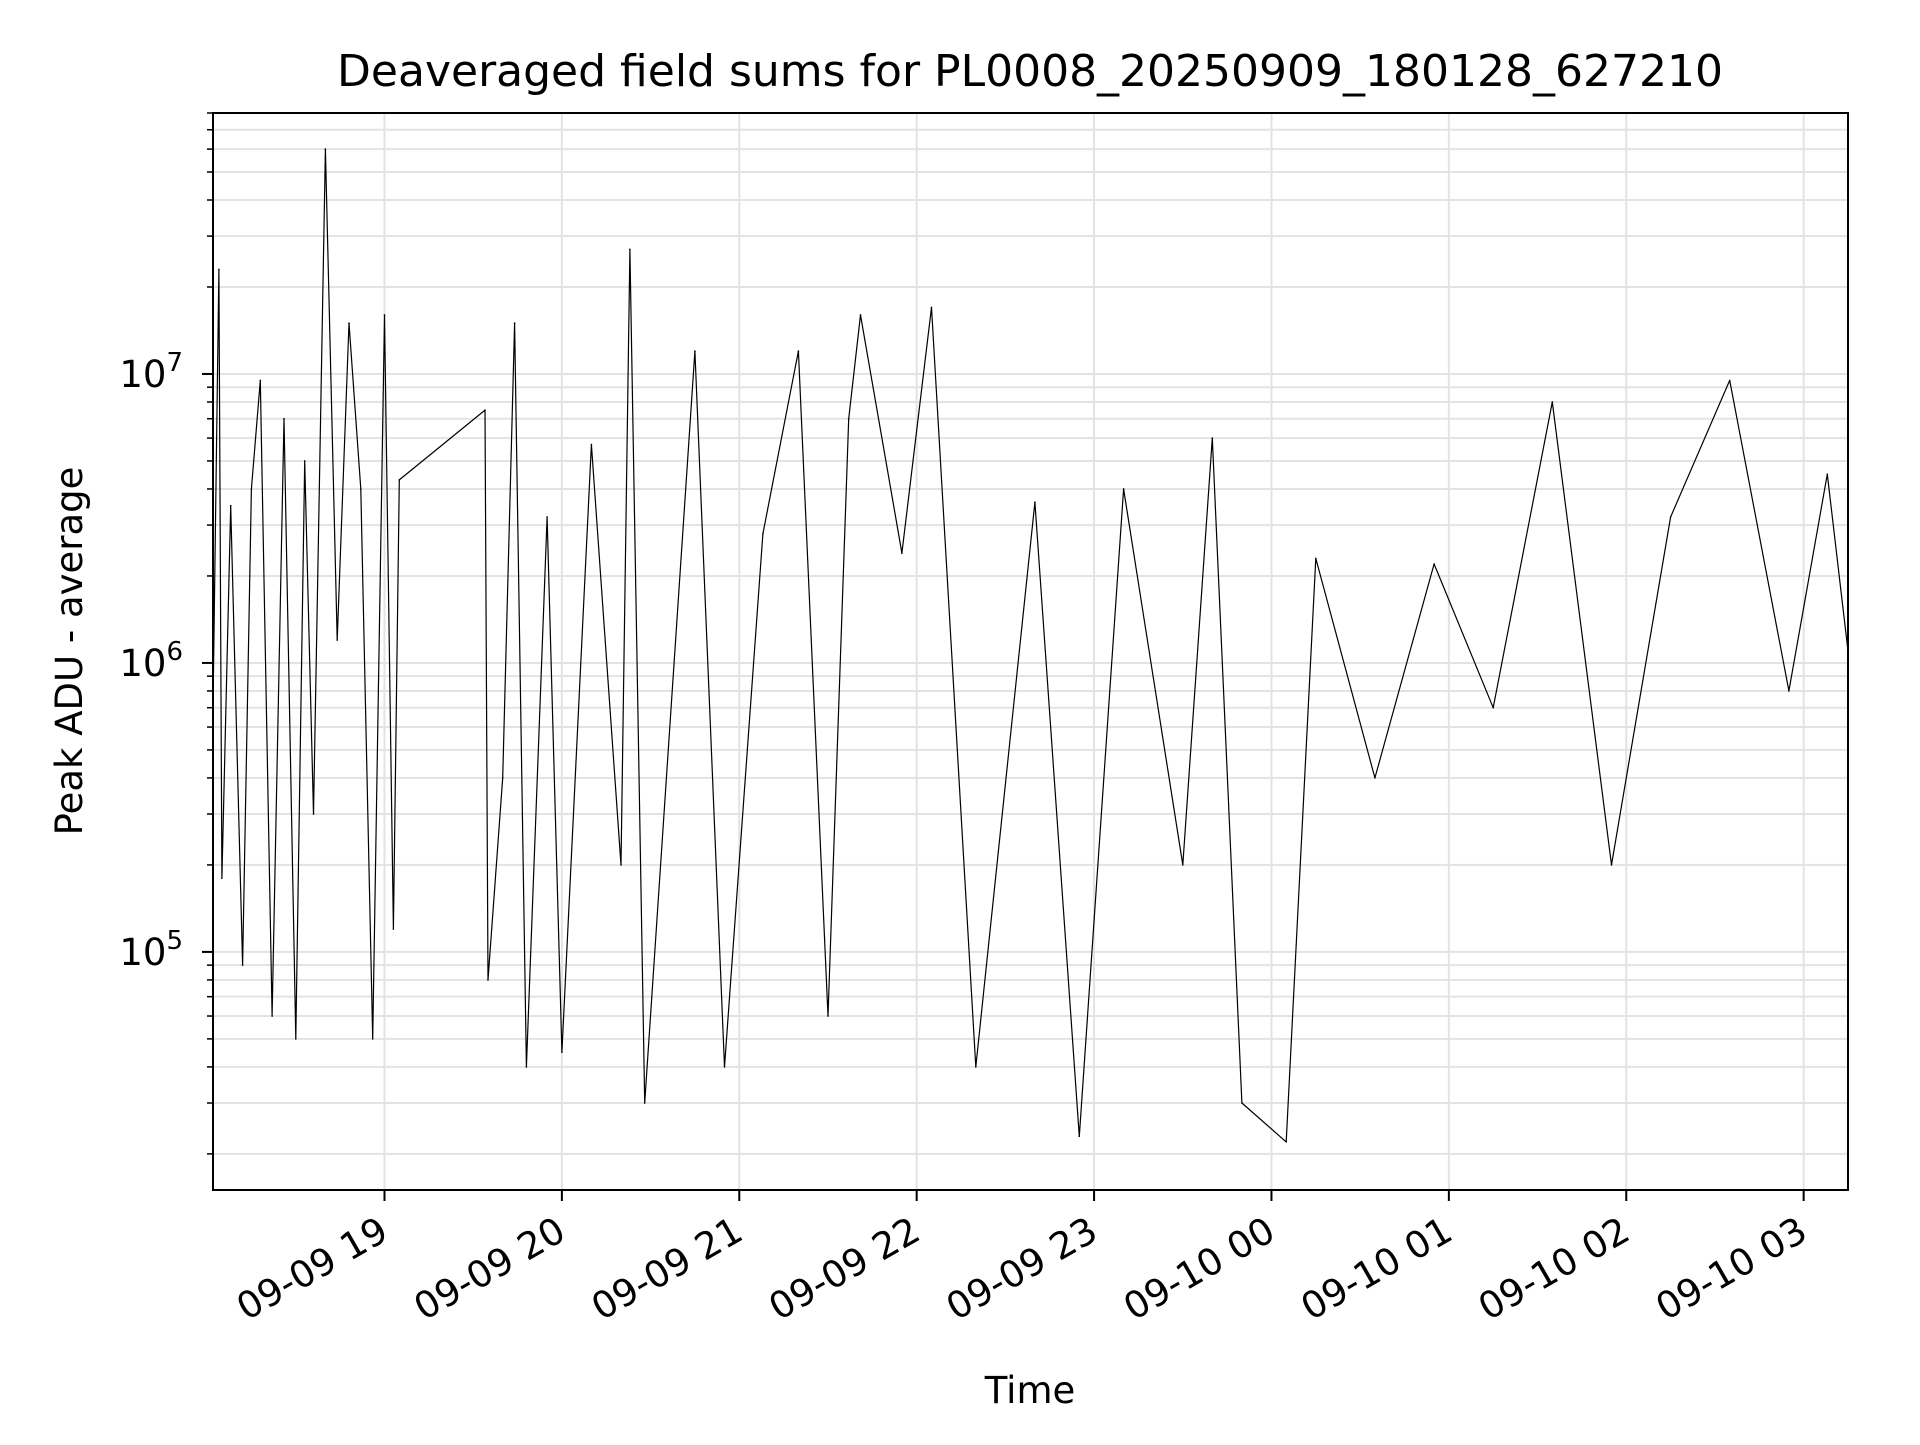 This screenshot has height=1445, width=1920. What do you see at coordinates (151, 950) in the screenshot?
I see `y-tick-label: 105` at bounding box center [151, 950].